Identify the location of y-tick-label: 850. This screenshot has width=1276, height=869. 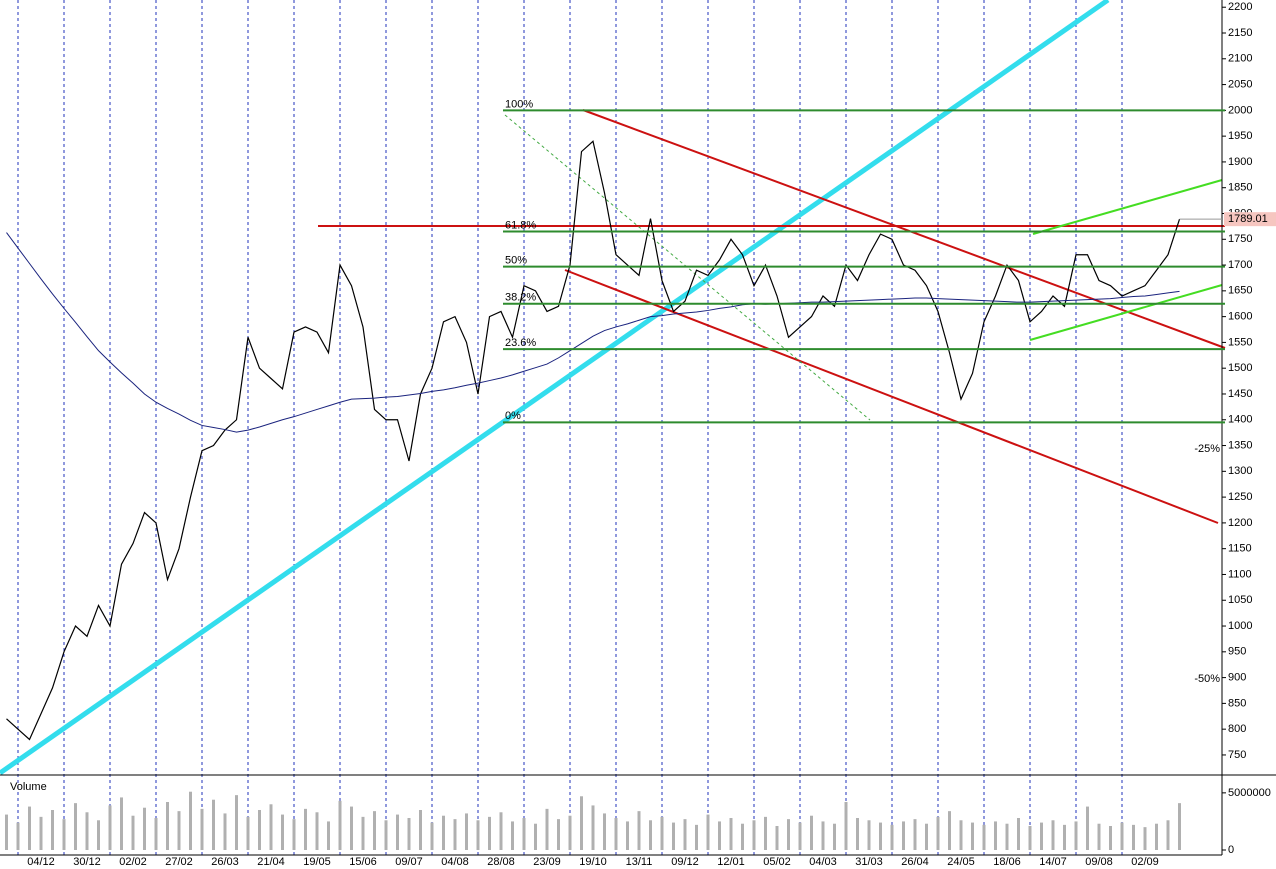
(1237, 703).